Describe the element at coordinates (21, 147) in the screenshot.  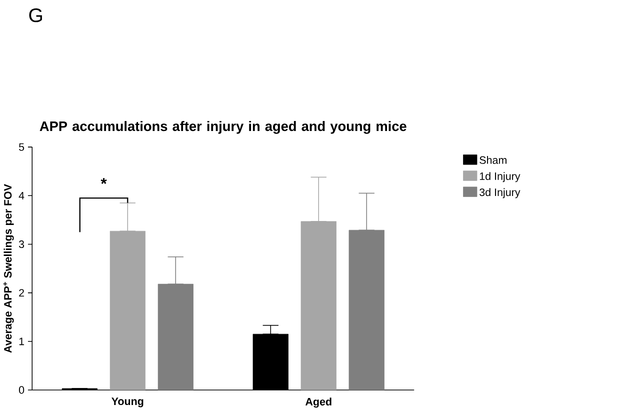
I see `y-tick-label: 5` at that location.